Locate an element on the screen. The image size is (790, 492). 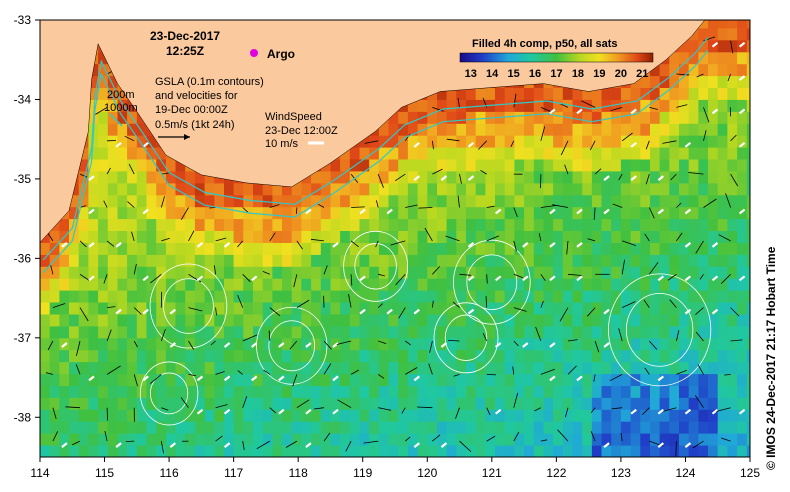
gsla-scale-label: 0.5m/s (1kt 24h) is located at coordinates (194, 125).